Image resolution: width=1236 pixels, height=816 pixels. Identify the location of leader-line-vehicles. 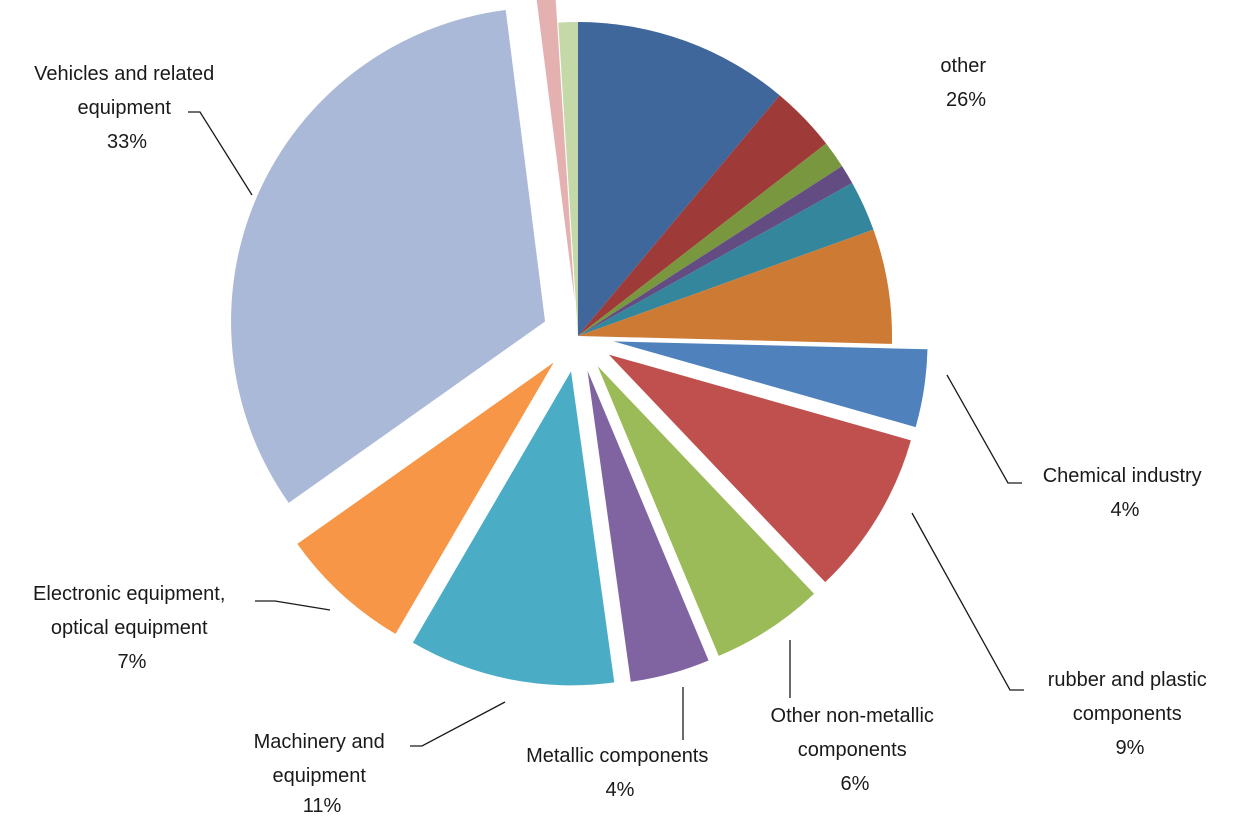
(220, 153).